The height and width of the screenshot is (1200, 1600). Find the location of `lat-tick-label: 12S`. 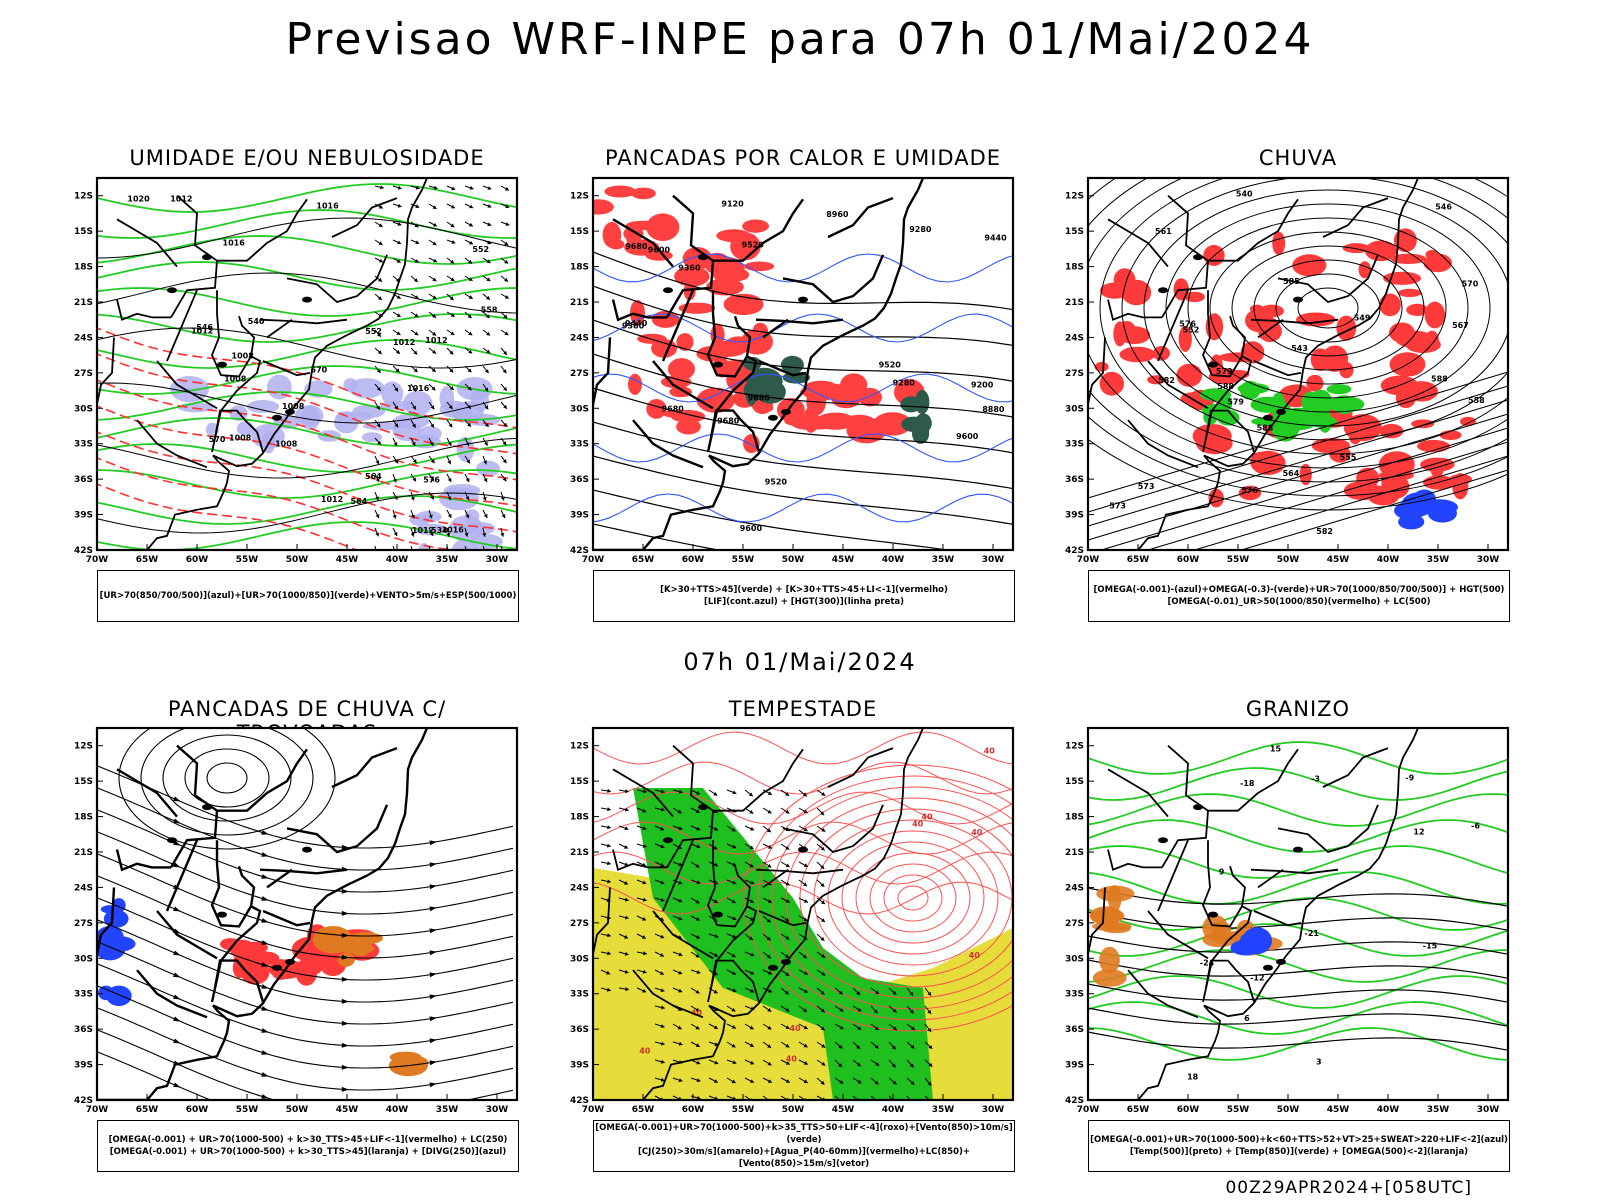

lat-tick-label: 12S is located at coordinates (579, 197).